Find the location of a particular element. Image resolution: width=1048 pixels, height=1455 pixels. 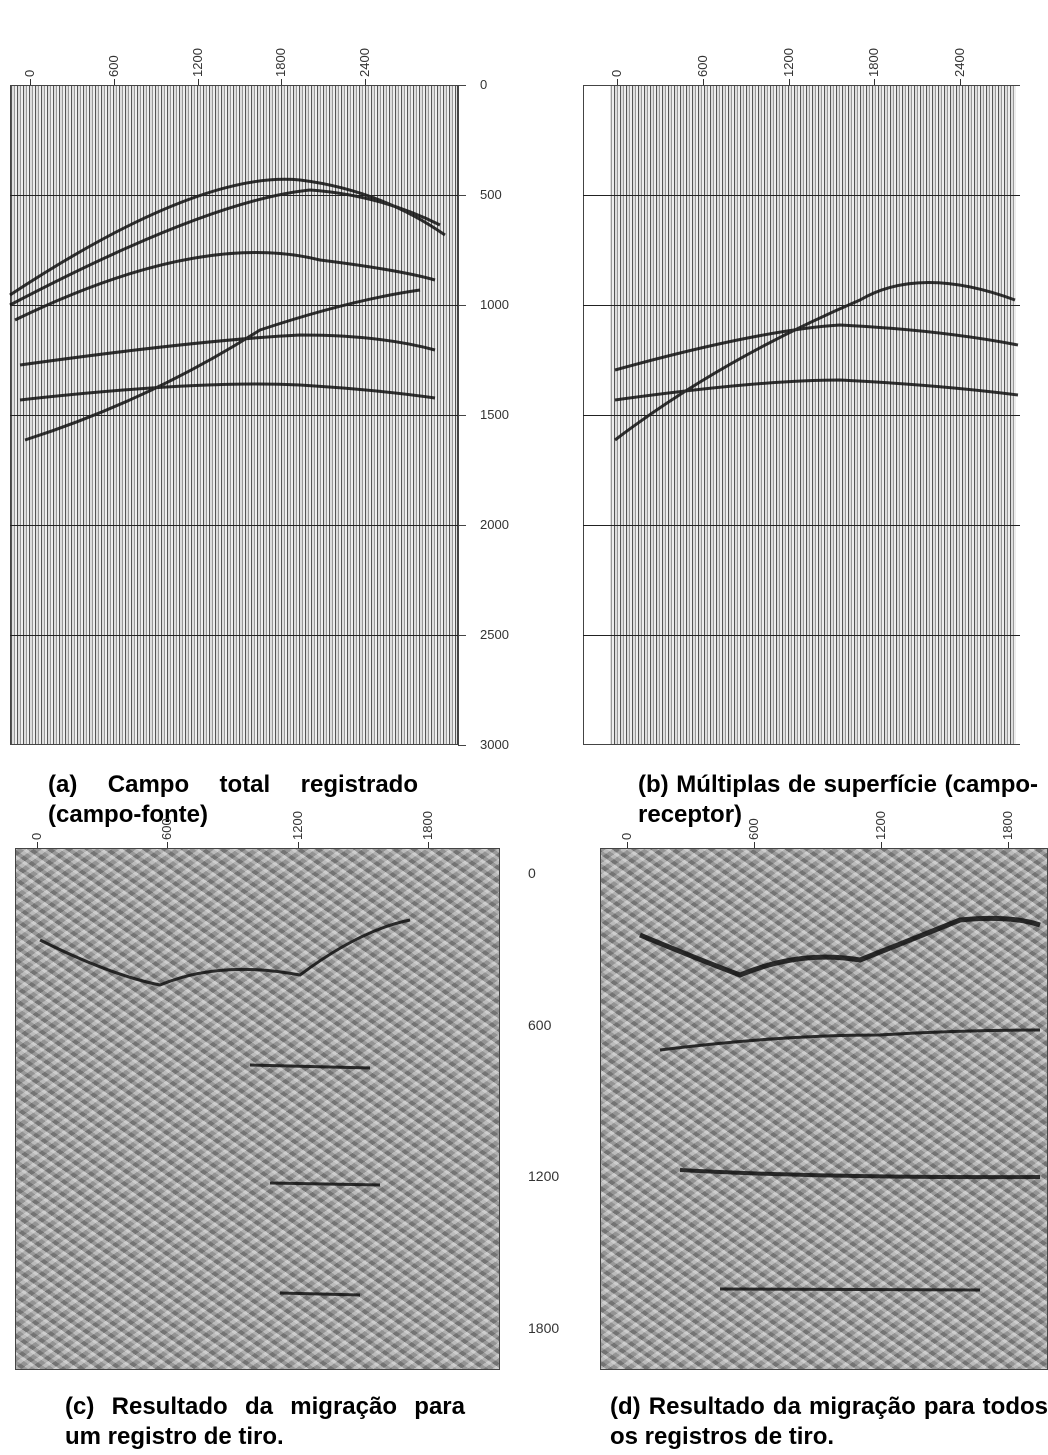

y-tick-label: 1000 is located at coordinates (494, 304).